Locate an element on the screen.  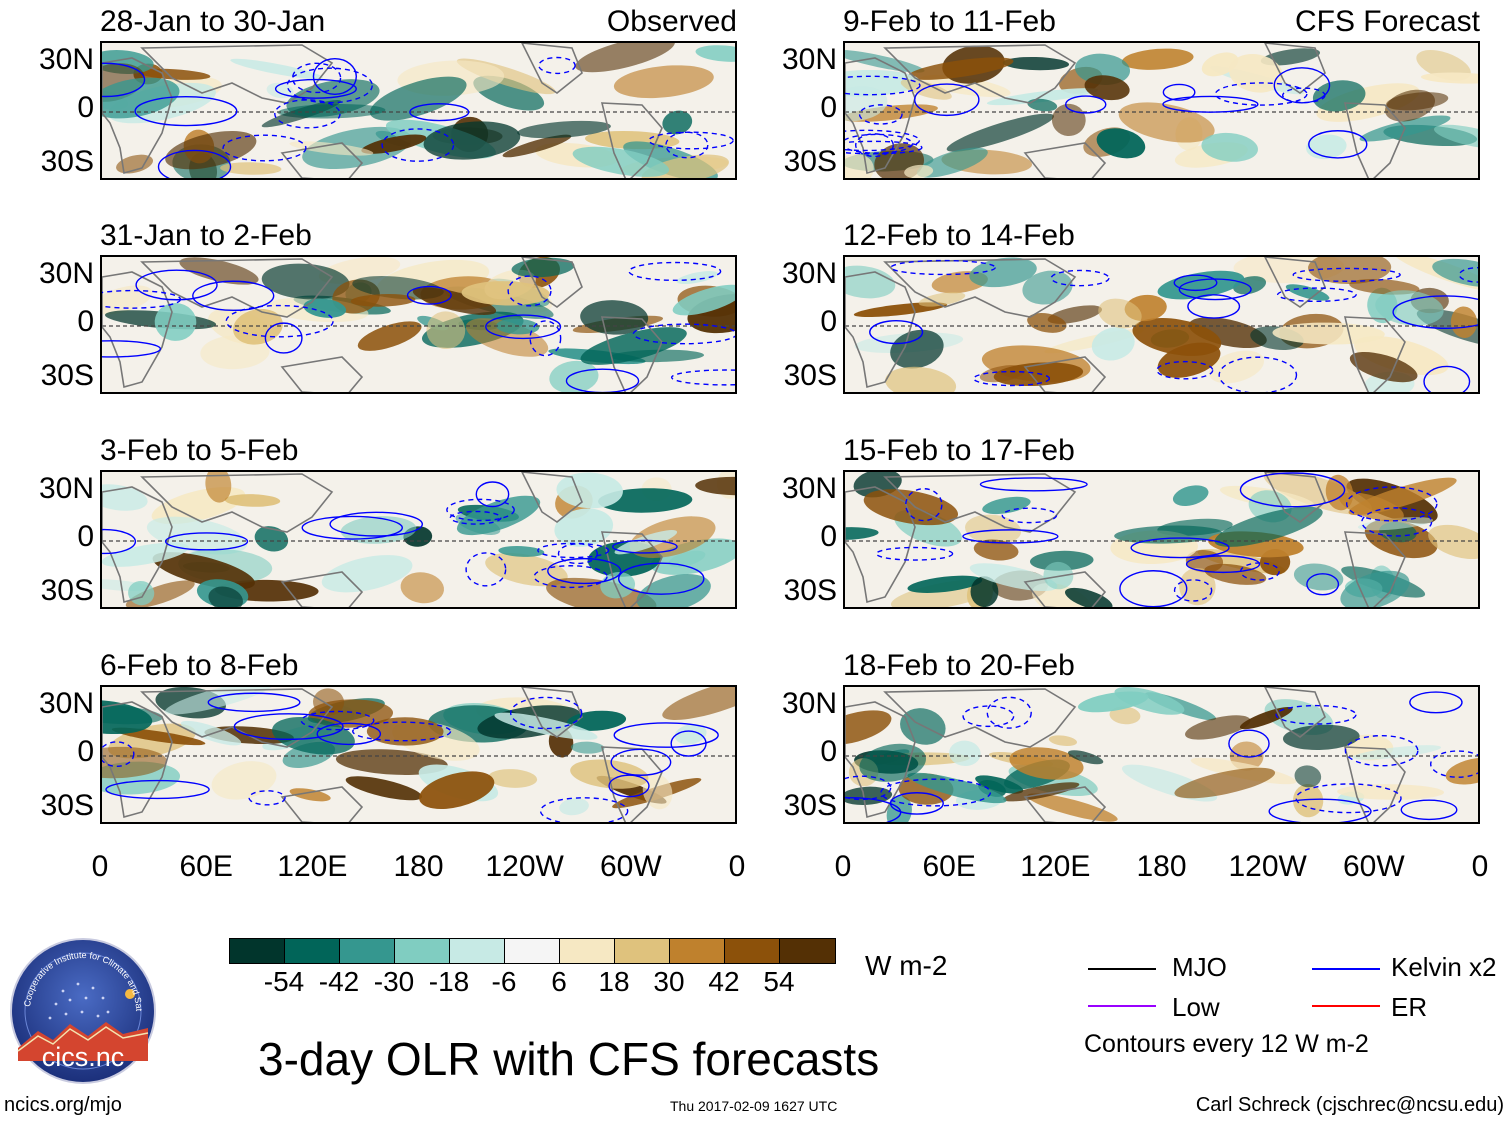
contour-note: Contours every 12 W m-2 is located at coordinates (1226, 1044).